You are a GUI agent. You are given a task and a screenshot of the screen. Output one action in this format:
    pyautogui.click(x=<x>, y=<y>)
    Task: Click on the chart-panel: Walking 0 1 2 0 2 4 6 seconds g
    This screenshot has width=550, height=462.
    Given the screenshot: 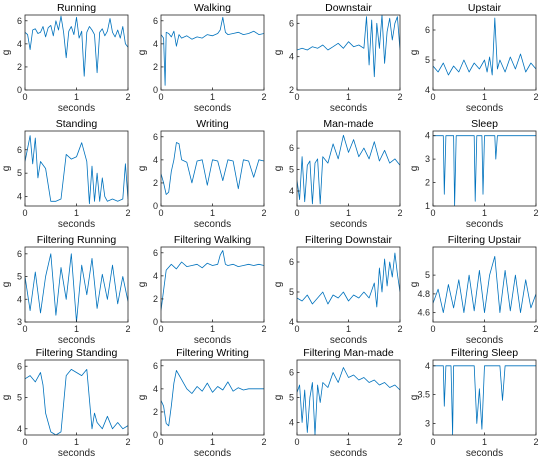 What is the action you would take?
    pyautogui.click(x=202, y=58)
    